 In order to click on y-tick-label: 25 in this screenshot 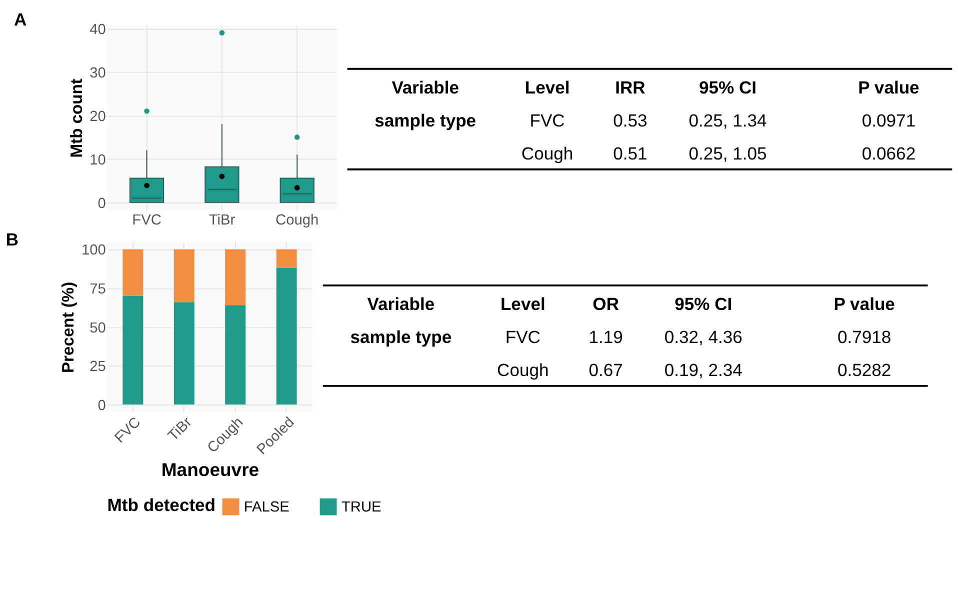, I will do `click(98, 367)`.